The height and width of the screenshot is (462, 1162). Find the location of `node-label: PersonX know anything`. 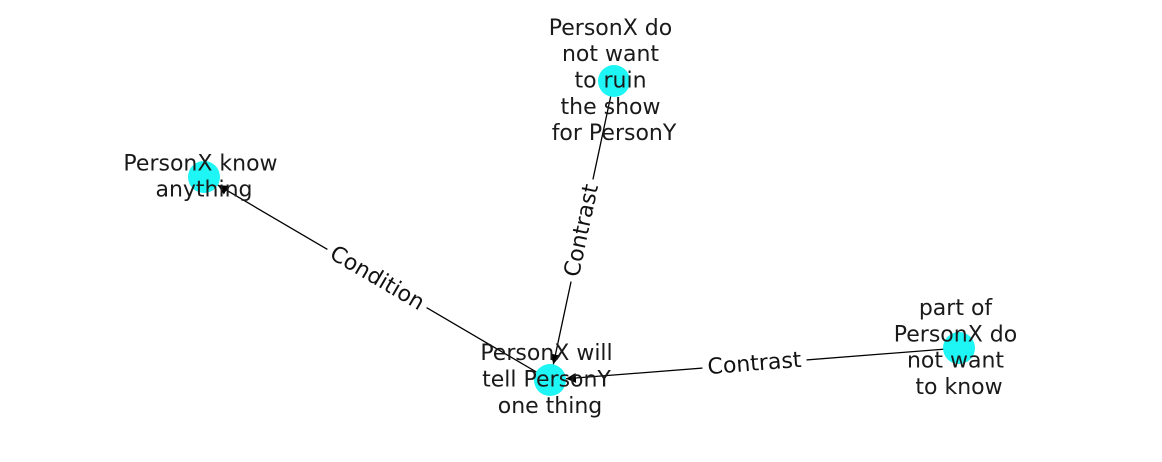

node-label: PersonX know anything is located at coordinates (203, 174).